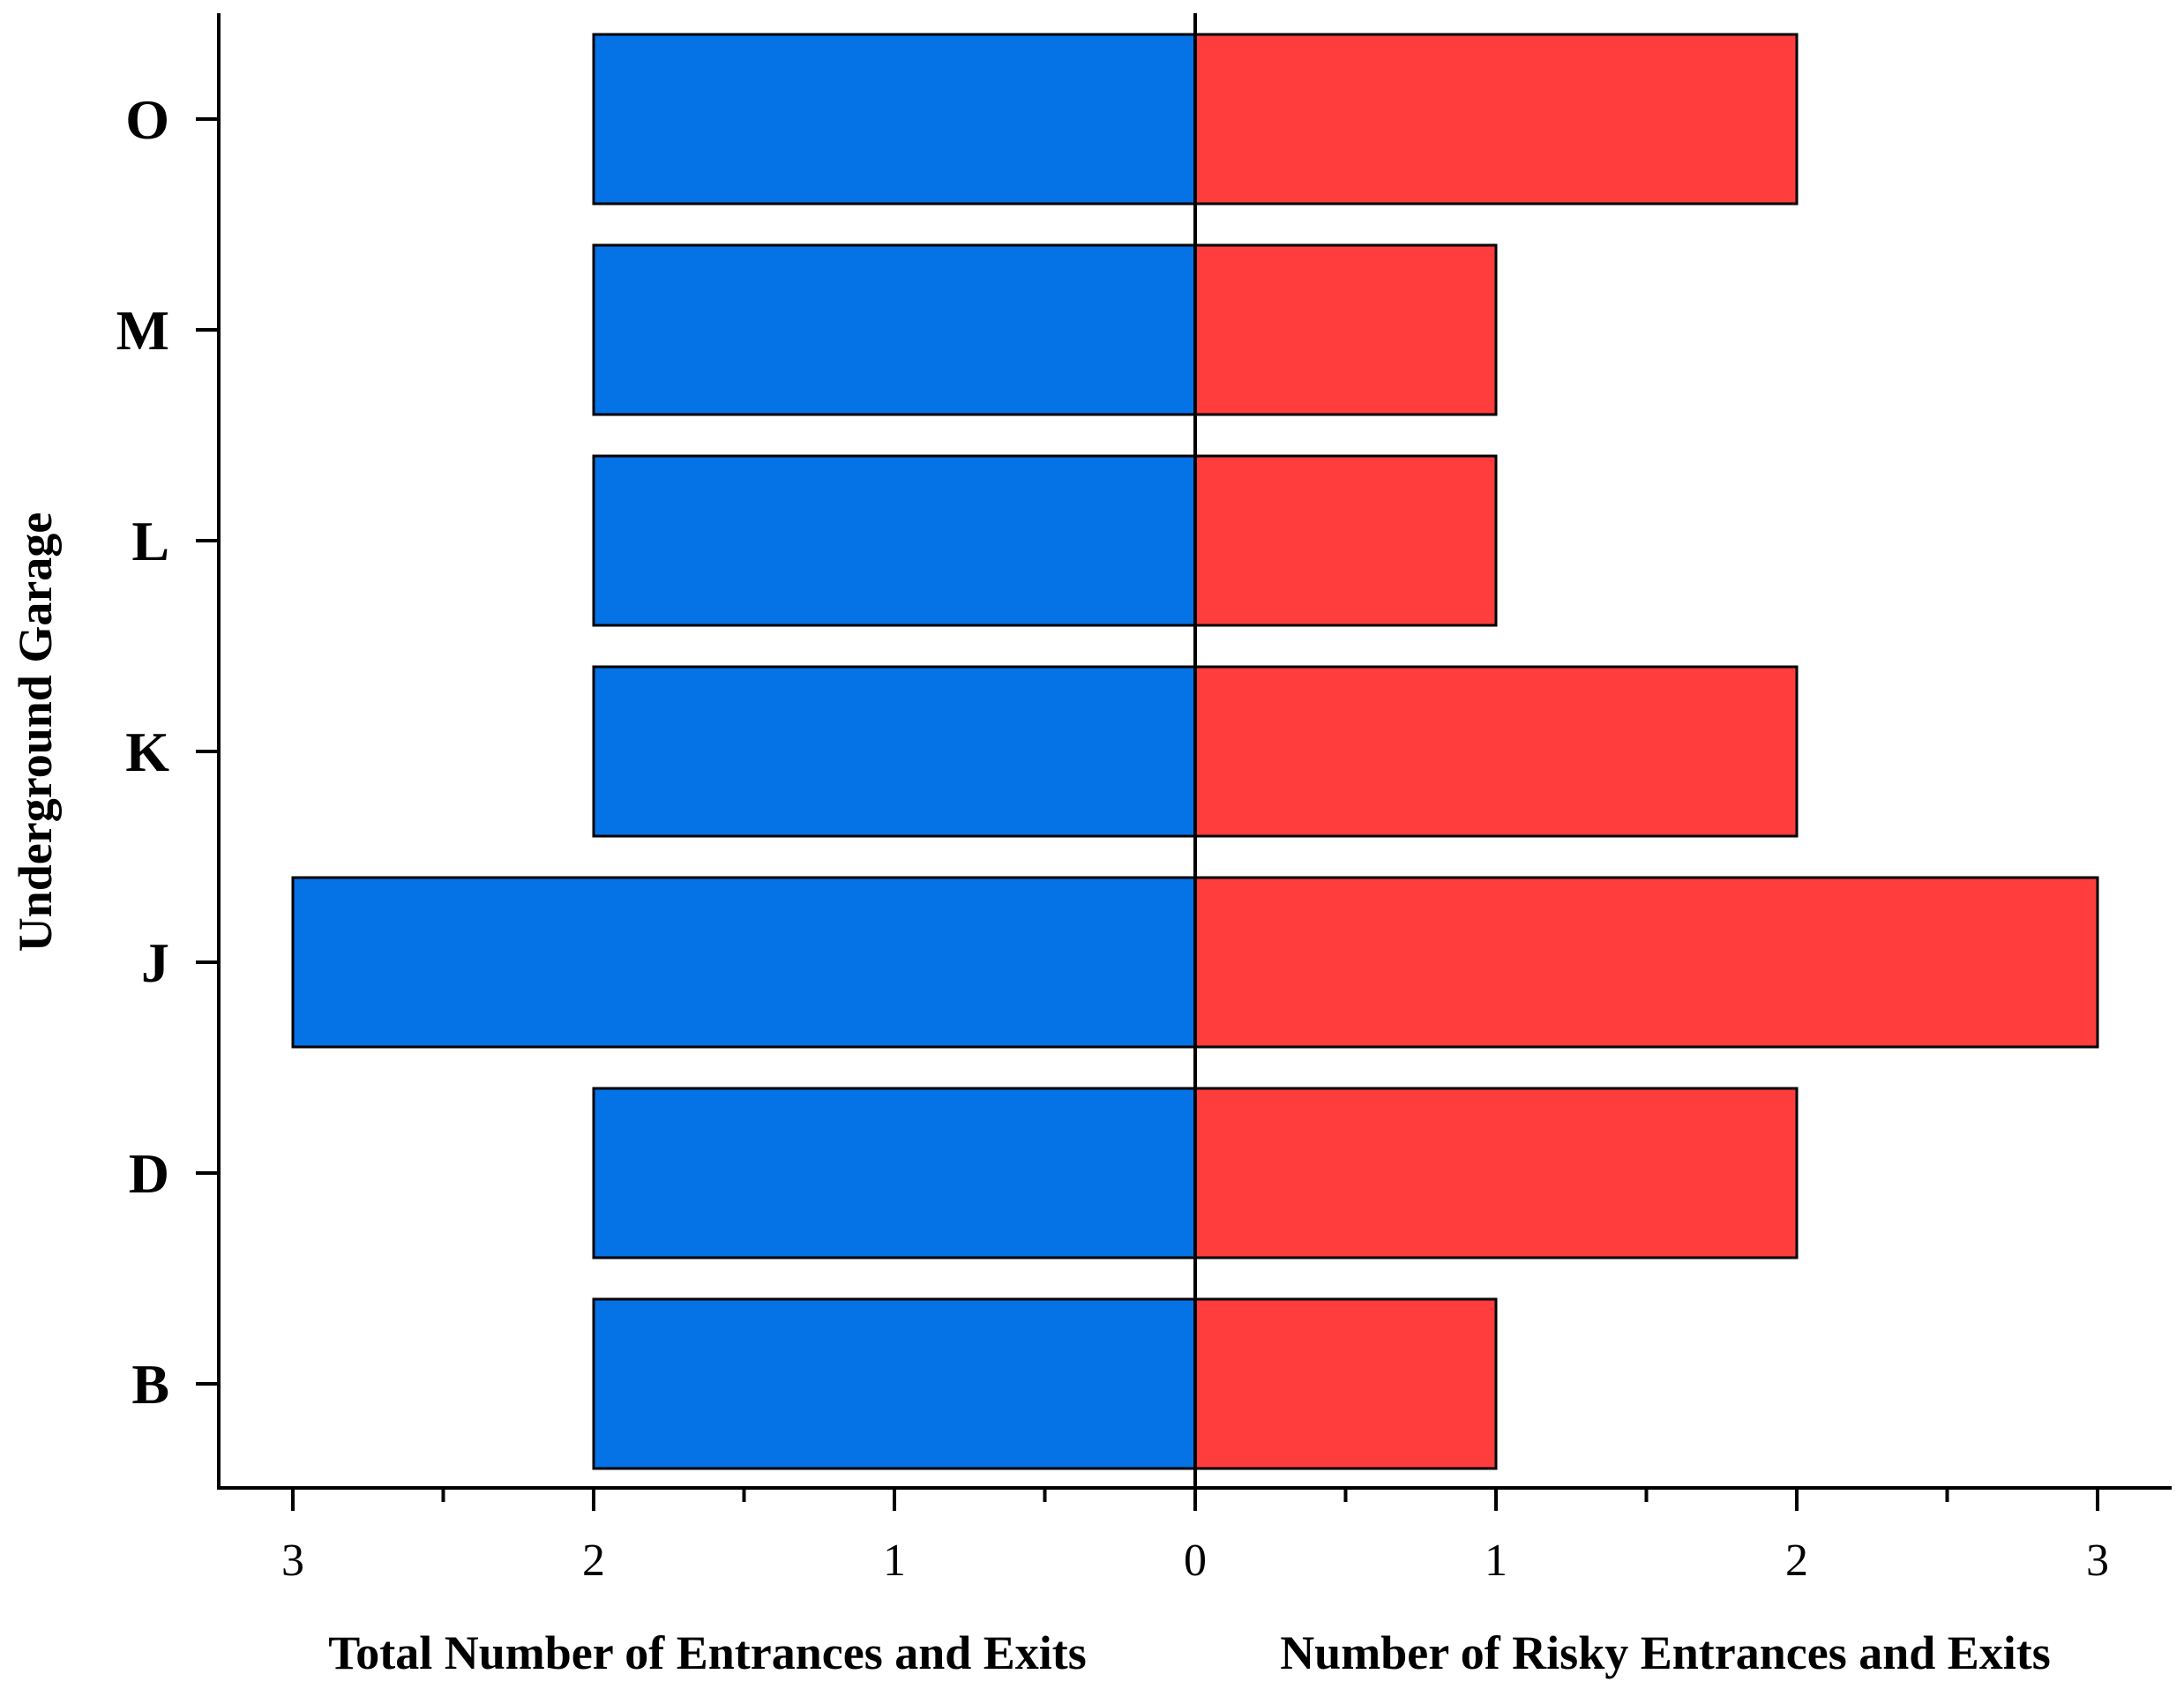  I want to click on category-label-O: O, so click(147, 120).